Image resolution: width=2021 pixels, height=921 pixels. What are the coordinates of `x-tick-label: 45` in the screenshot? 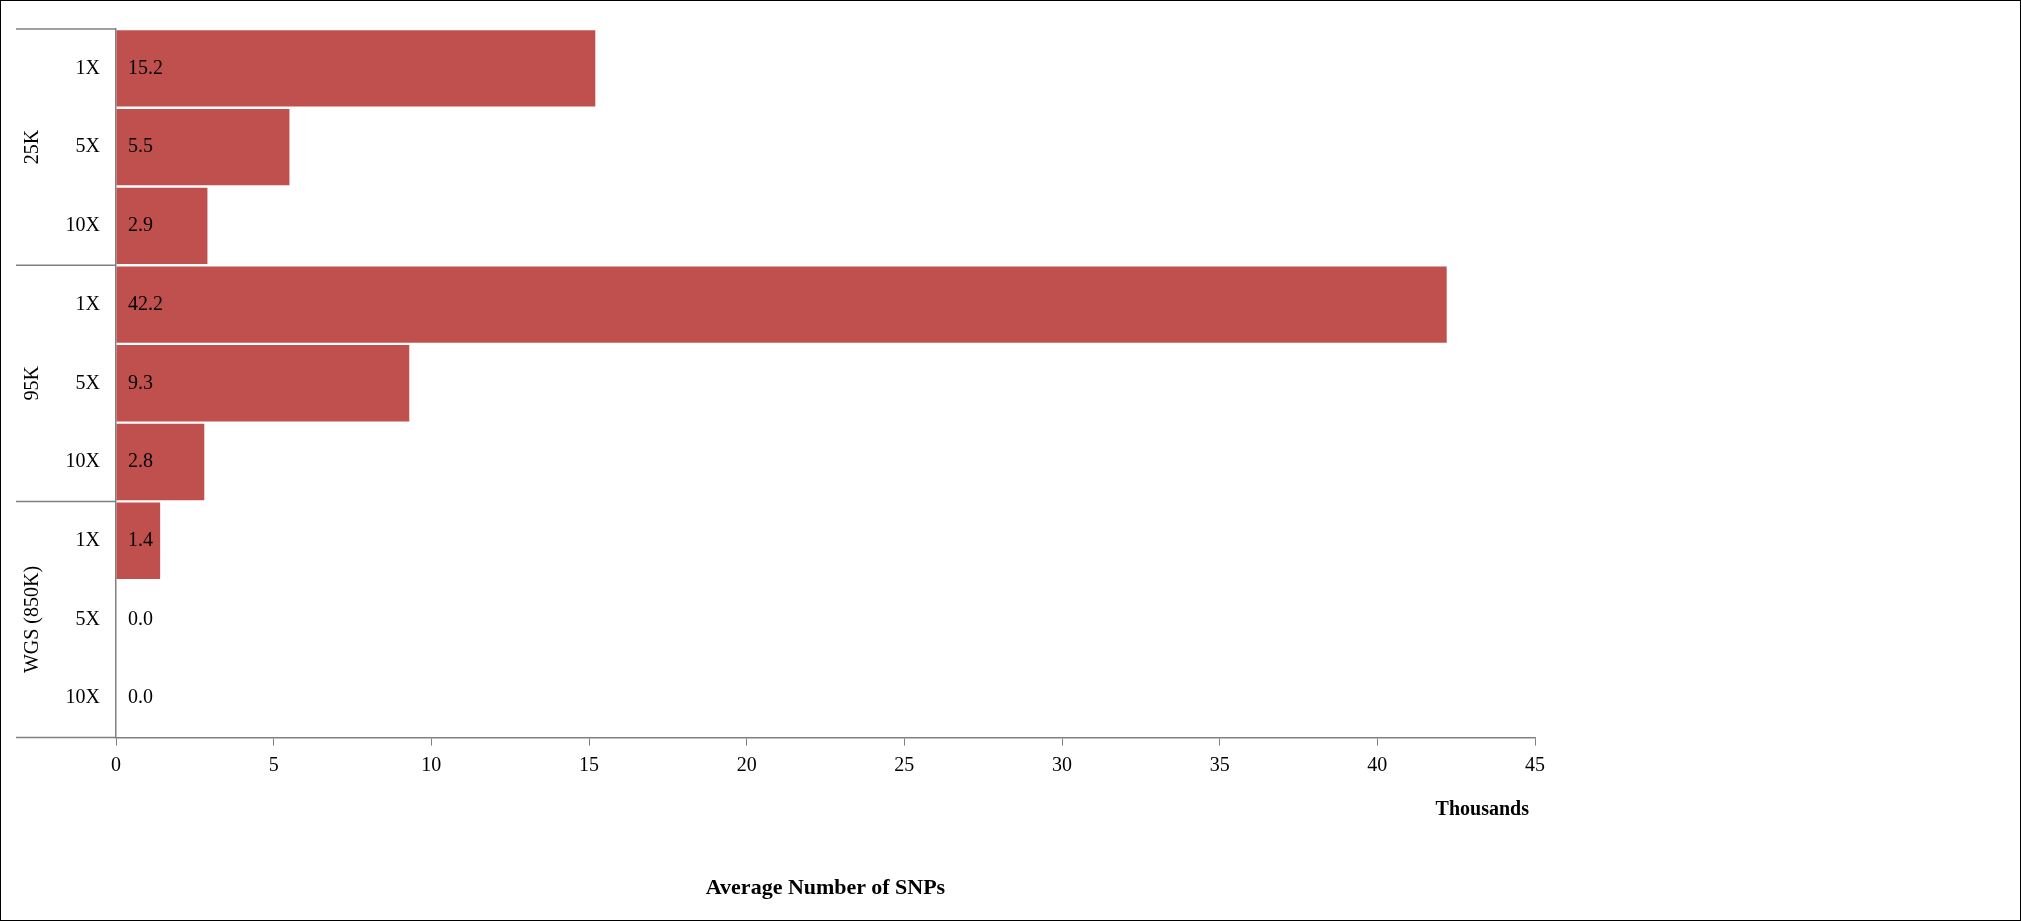 It's located at (1535, 763).